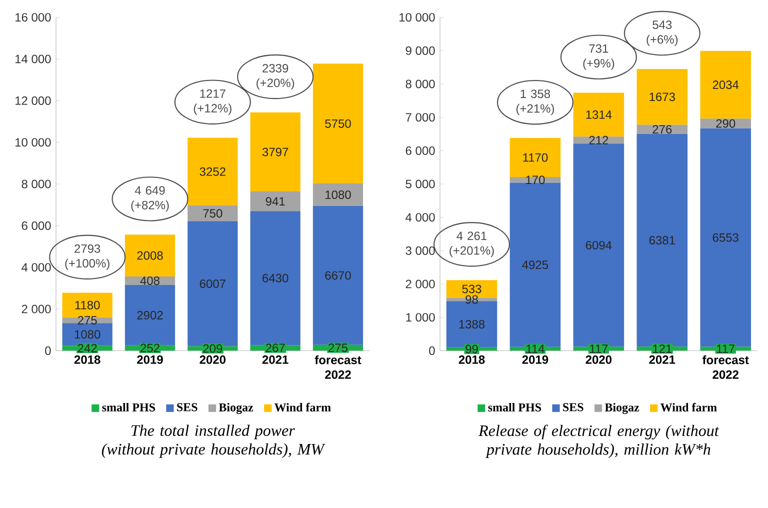 This screenshot has width=768, height=508. I want to click on data-label: 2034, so click(725, 85).